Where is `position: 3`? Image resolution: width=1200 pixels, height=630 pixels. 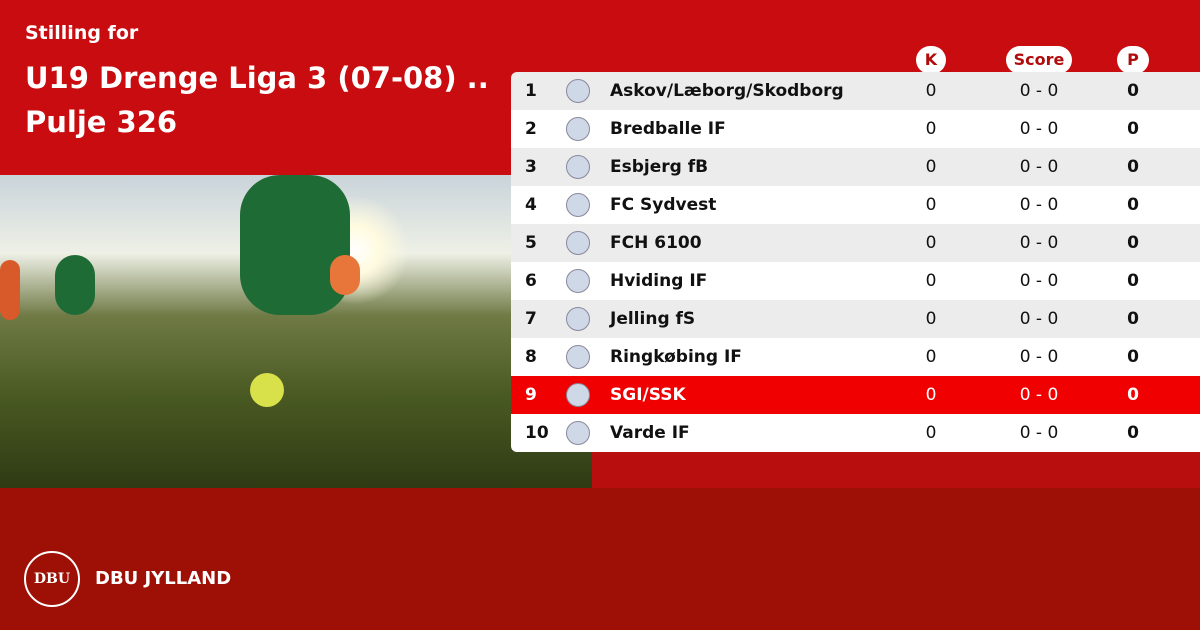
position: 3 is located at coordinates (531, 167).